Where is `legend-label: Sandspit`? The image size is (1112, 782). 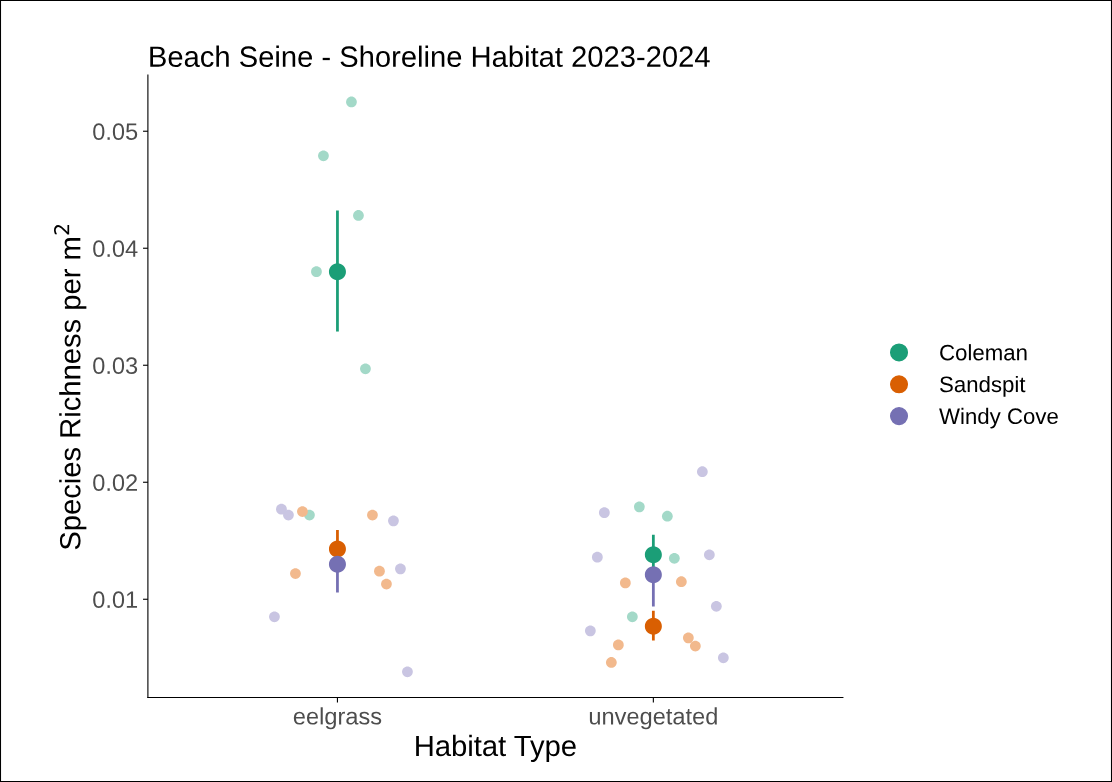 legend-label: Sandspit is located at coordinates (983, 386).